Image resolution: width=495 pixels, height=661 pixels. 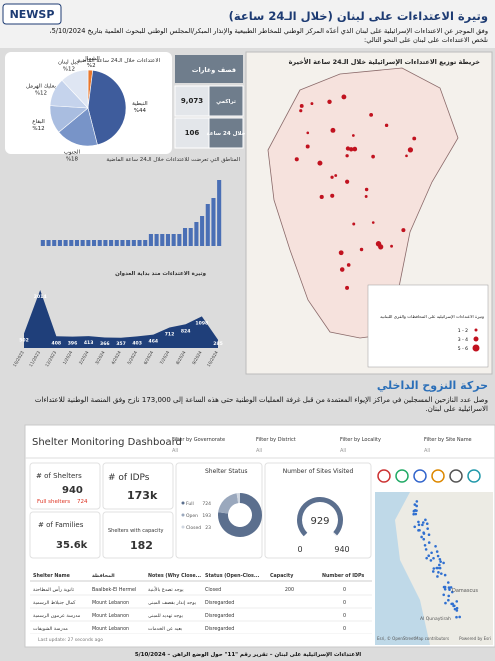 I want to click on pie-value: %18, so click(x=72, y=160).